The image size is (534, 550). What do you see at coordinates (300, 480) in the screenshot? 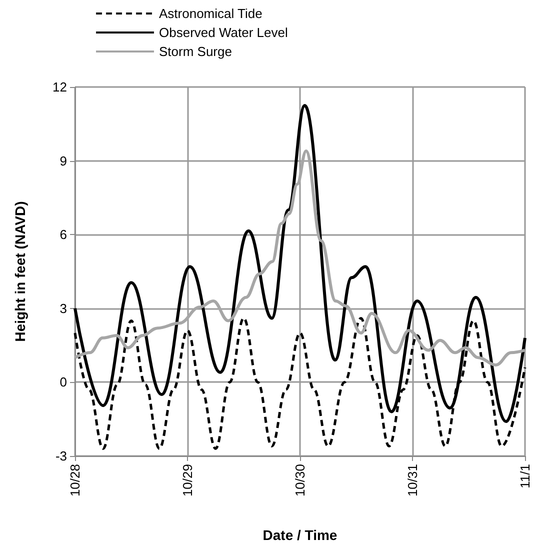
I see `x-tick-label: 10/30` at bounding box center [300, 480].